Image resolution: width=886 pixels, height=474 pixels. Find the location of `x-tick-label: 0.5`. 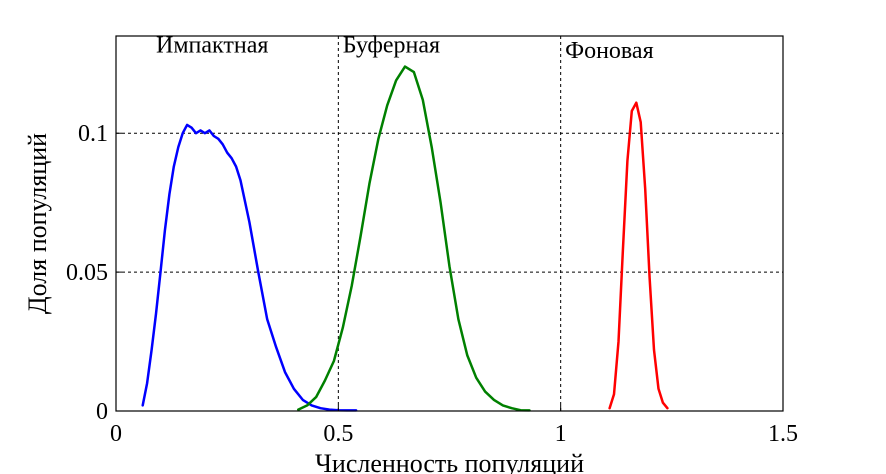

x-tick-label: 0.5 is located at coordinates (338, 434).